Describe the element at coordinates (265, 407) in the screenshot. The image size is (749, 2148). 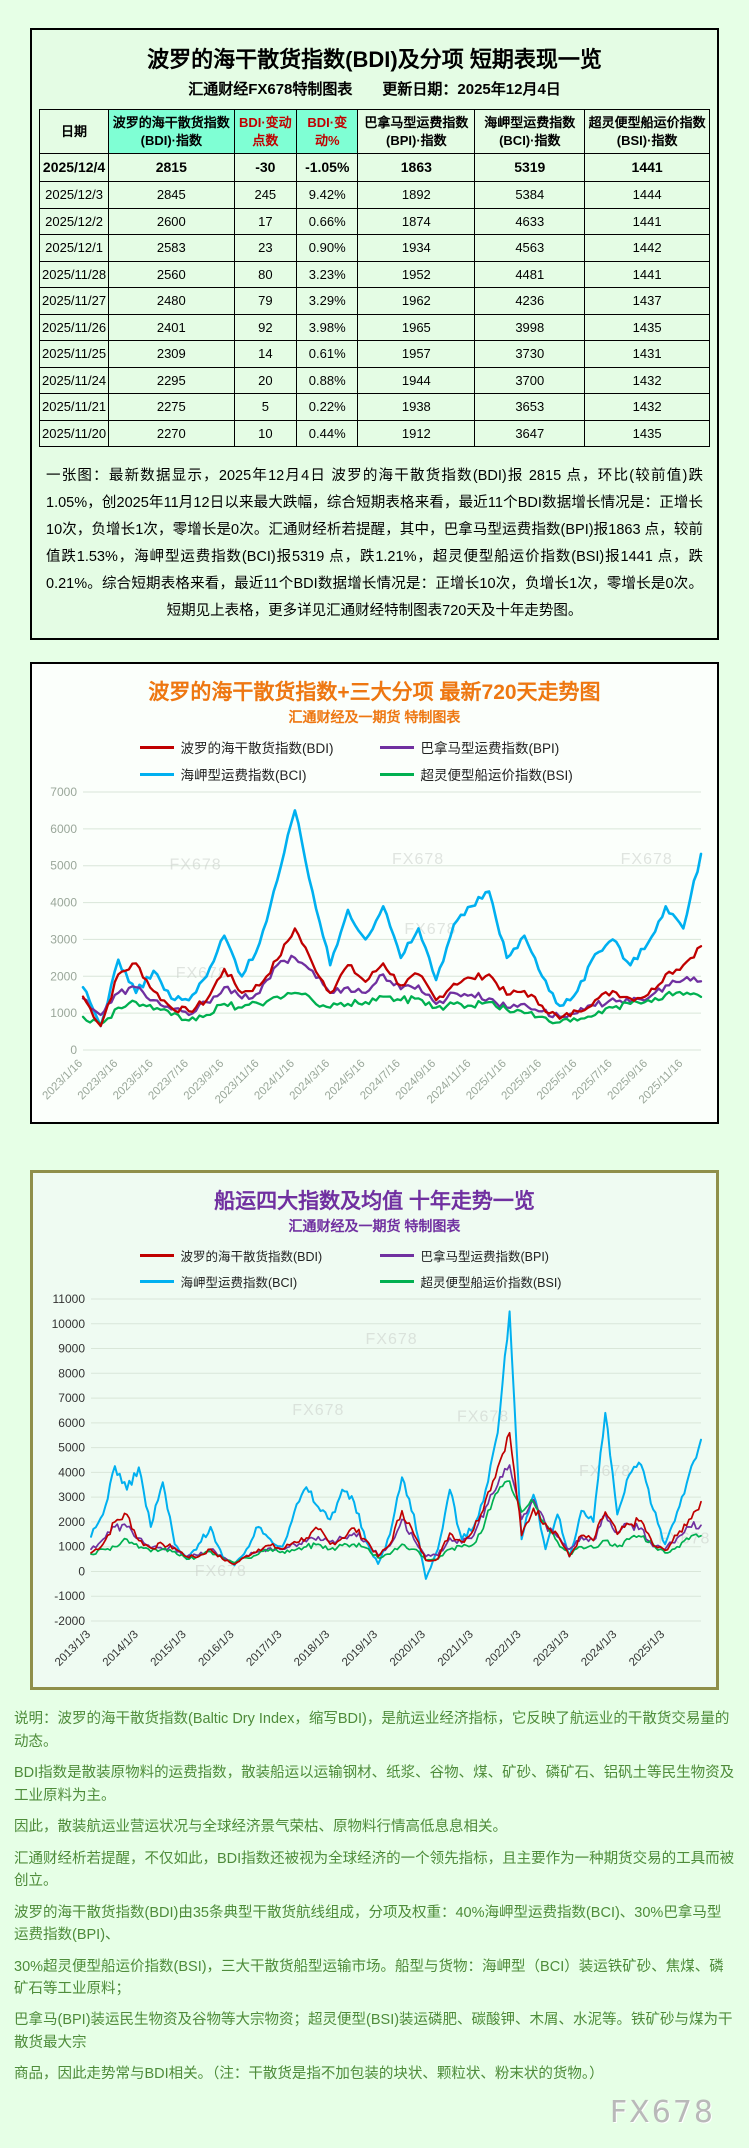
I see `table-cell: 5` at that location.